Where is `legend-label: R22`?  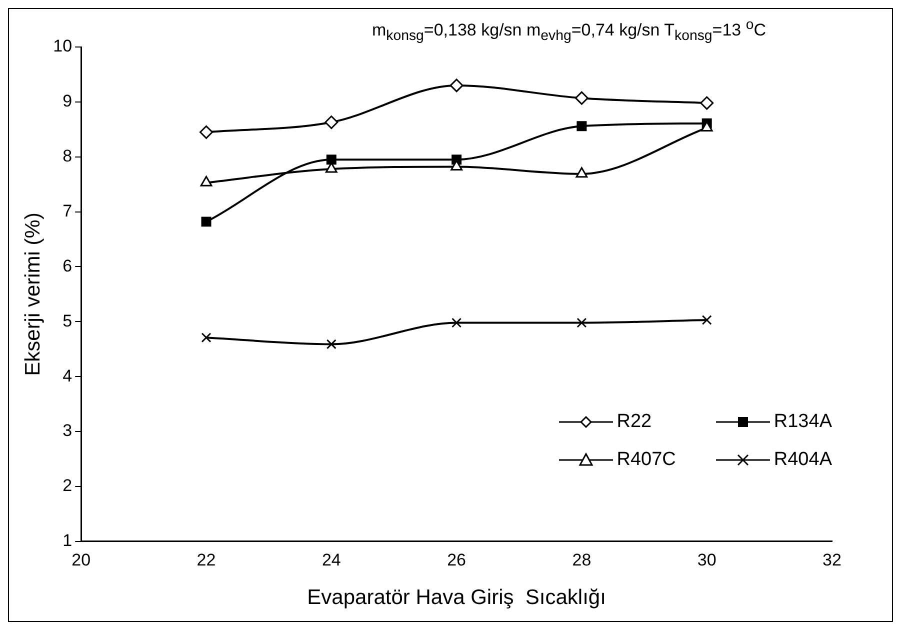
legend-label: R22 is located at coordinates (634, 422).